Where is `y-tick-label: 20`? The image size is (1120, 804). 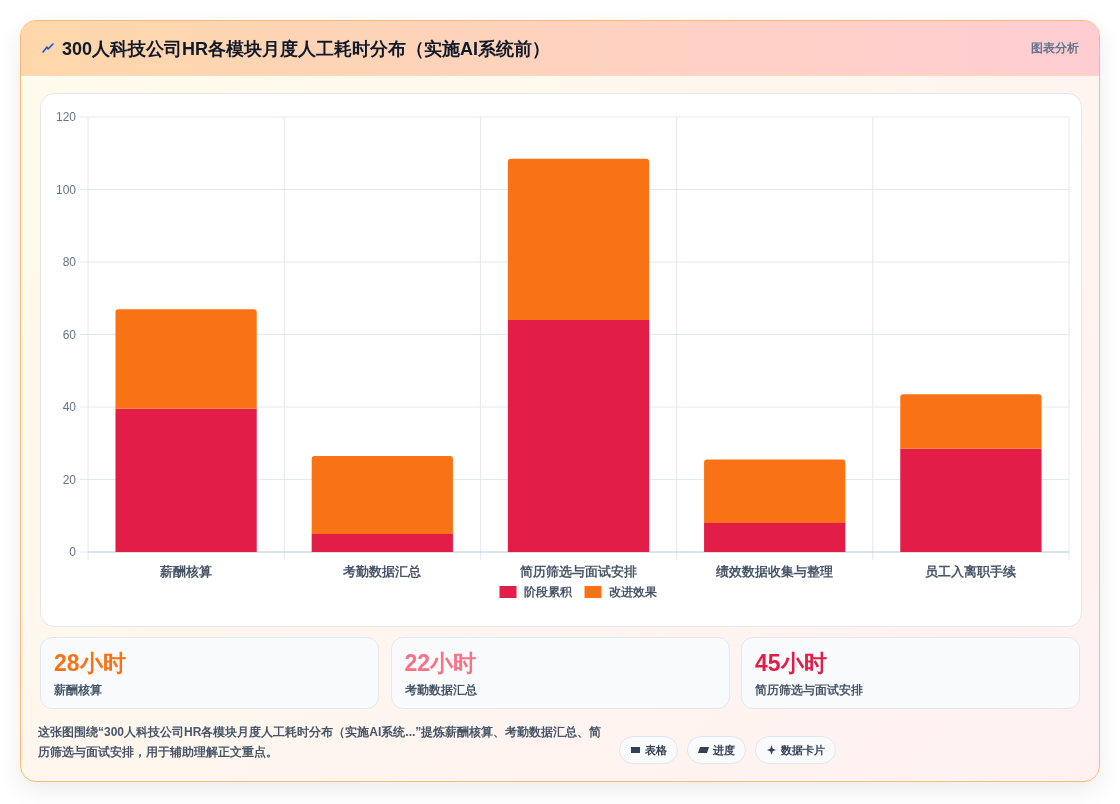 y-tick-label: 20 is located at coordinates (69, 479).